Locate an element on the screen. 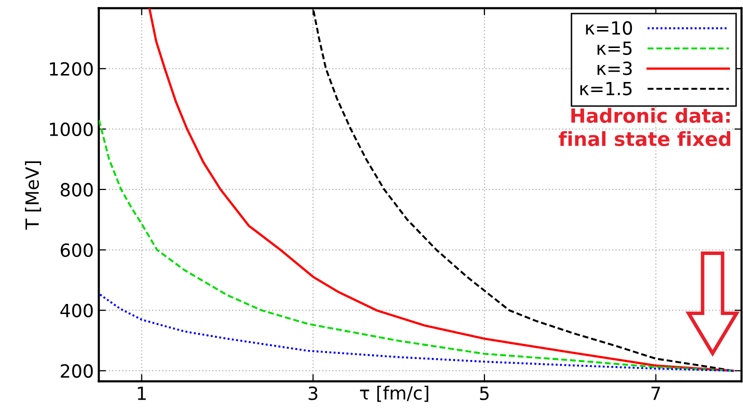 The width and height of the screenshot is (743, 410). y-tick-label: 600 is located at coordinates (76, 250).